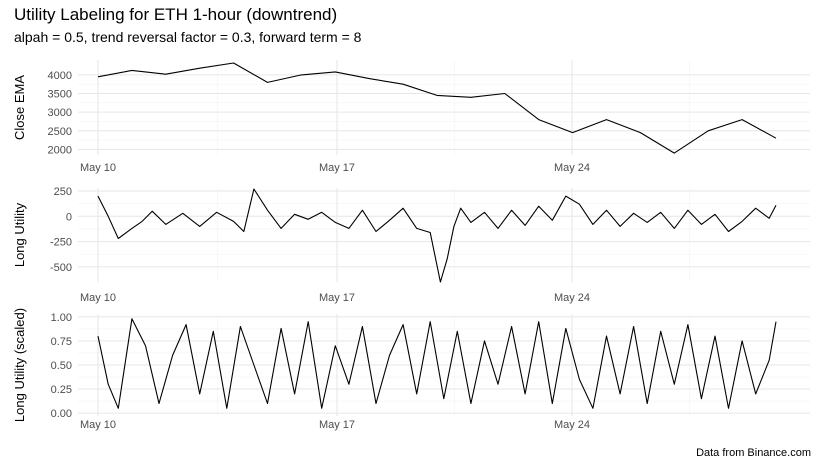 The image size is (825, 465). I want to click on y-tick-label: 0.00, so click(61, 414).